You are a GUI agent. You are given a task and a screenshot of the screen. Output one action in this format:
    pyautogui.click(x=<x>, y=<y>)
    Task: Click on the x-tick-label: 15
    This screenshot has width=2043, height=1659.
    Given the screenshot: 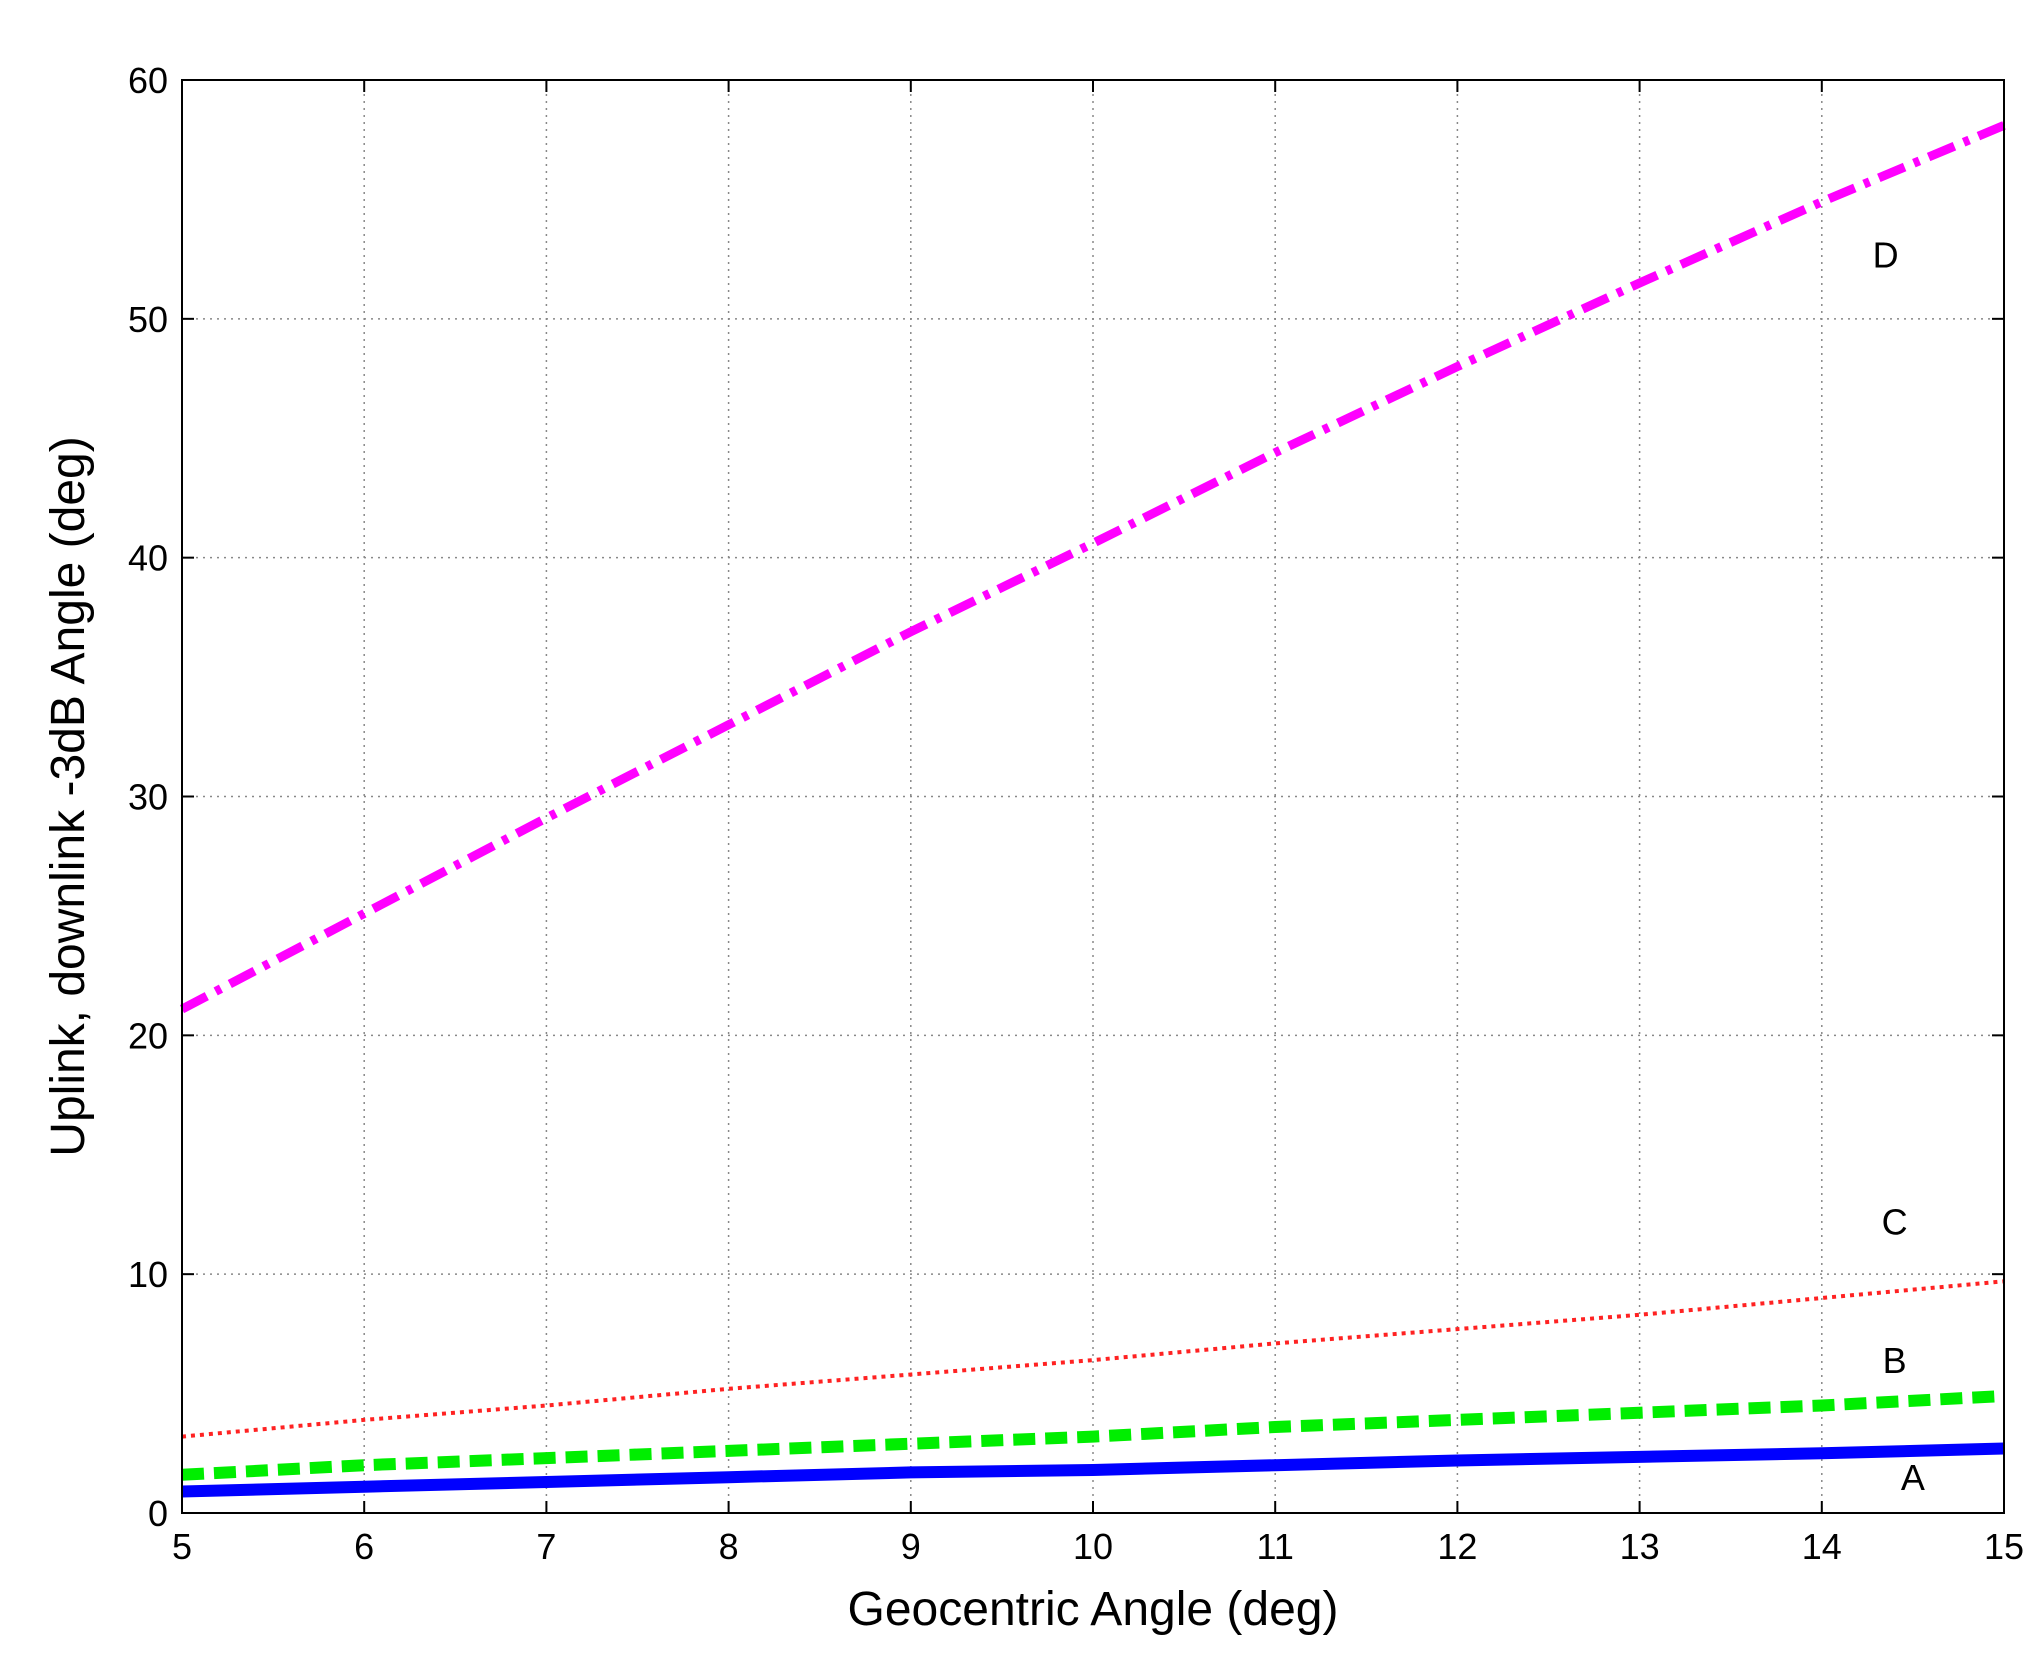 What is the action you would take?
    pyautogui.click(x=2004, y=1546)
    